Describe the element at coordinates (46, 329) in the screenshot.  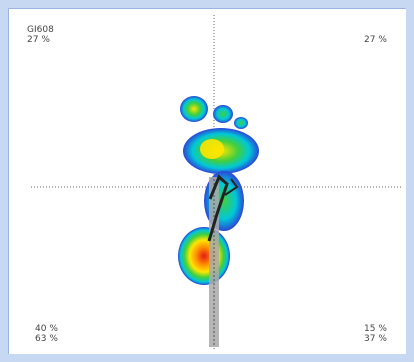
I see `bottom-left-percent-1: 40 %` at that location.